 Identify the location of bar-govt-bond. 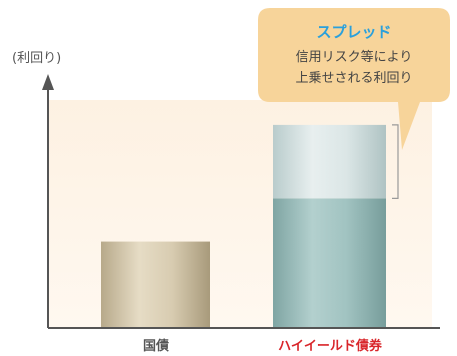
(155, 284).